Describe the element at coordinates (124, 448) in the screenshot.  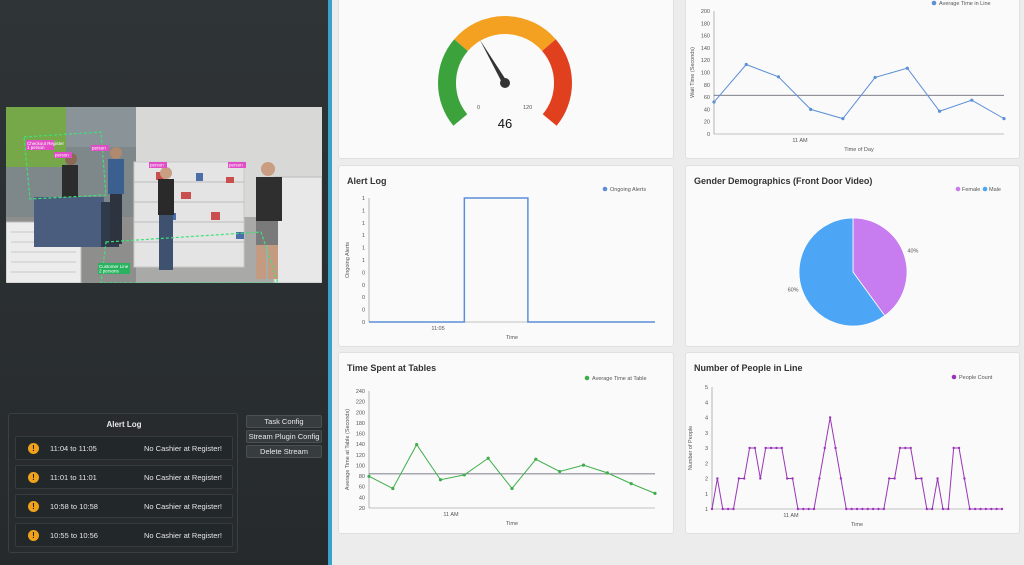
I see `alert-row: ! 11:04 to 11:05 No Cashier at Register!` at that location.